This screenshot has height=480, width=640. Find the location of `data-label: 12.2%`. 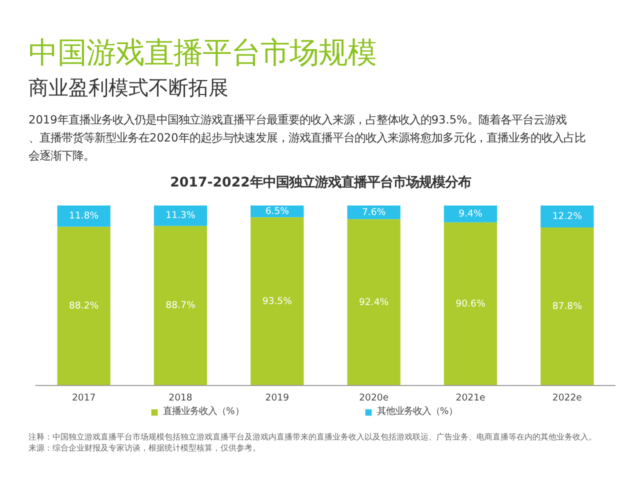

data-label: 12.2% is located at coordinates (567, 216).